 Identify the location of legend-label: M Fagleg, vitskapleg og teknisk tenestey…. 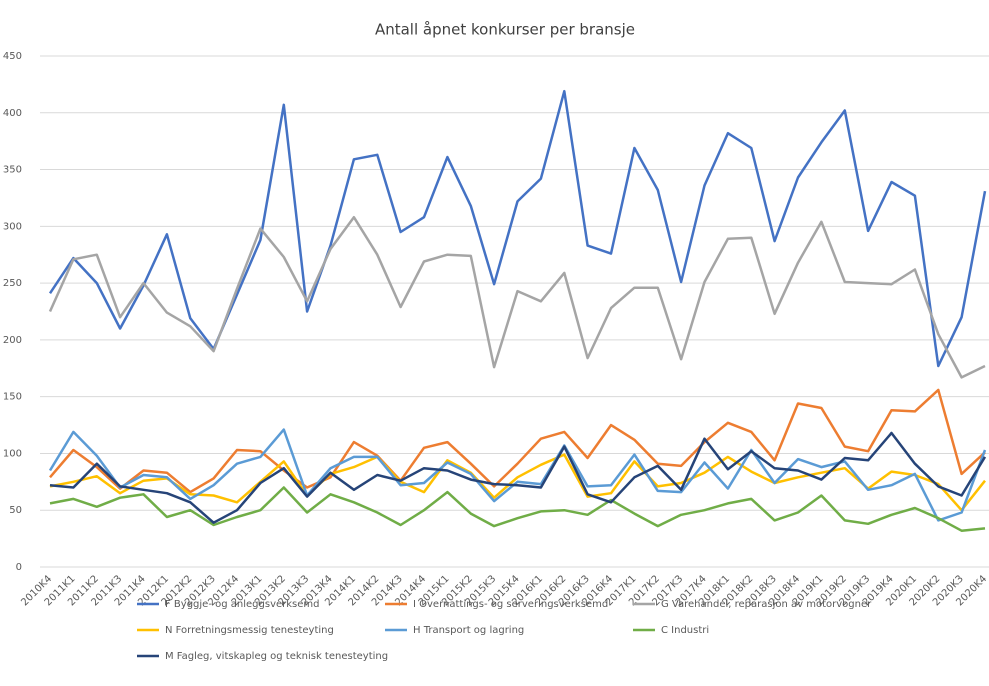
(276, 656).